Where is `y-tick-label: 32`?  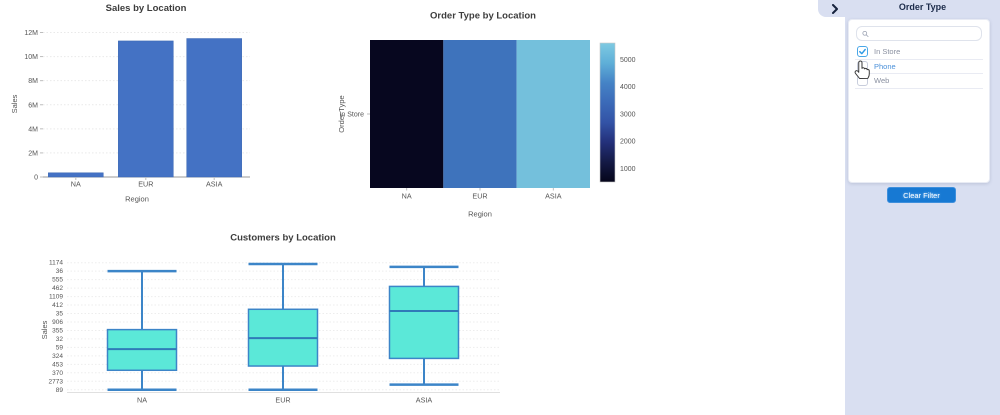
y-tick-label: 32 is located at coordinates (60, 339).